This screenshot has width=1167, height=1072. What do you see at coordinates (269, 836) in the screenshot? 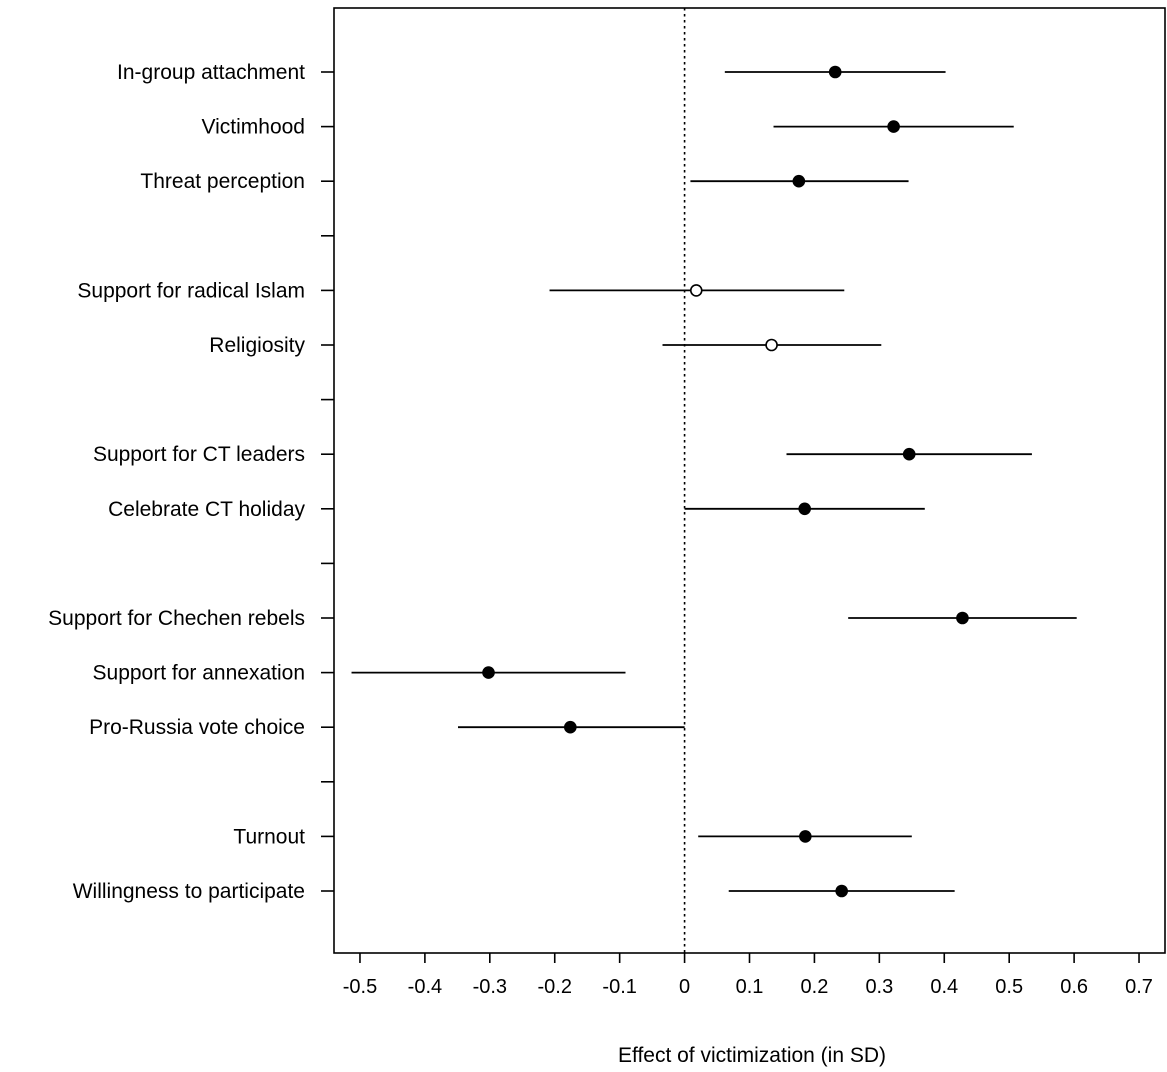
I see `y-tick-label: Turnout` at bounding box center [269, 836].